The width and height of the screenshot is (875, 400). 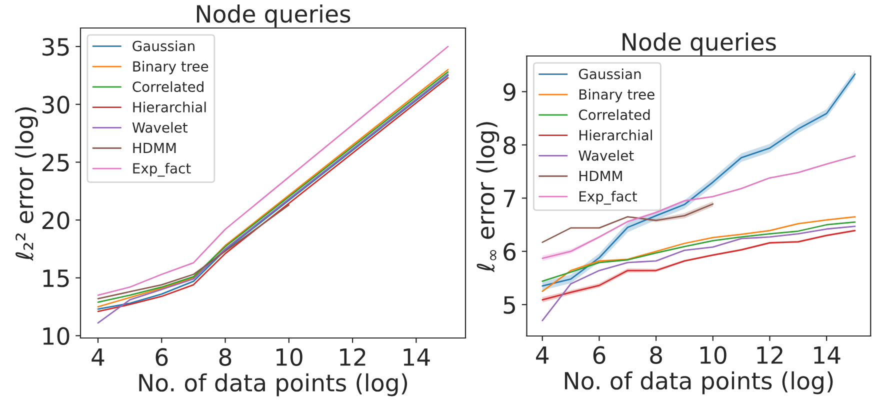 I want to click on y-tick-label: 25, so click(x=55, y=163).